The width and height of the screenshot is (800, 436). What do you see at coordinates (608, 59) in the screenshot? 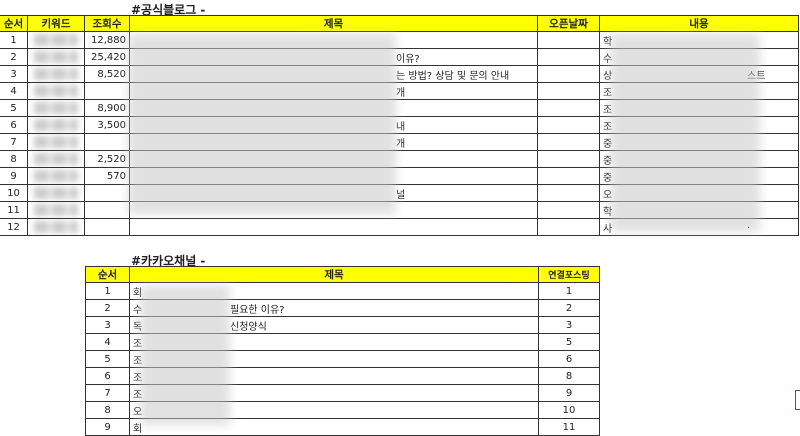
I see `content-visible-head: 수` at bounding box center [608, 59].